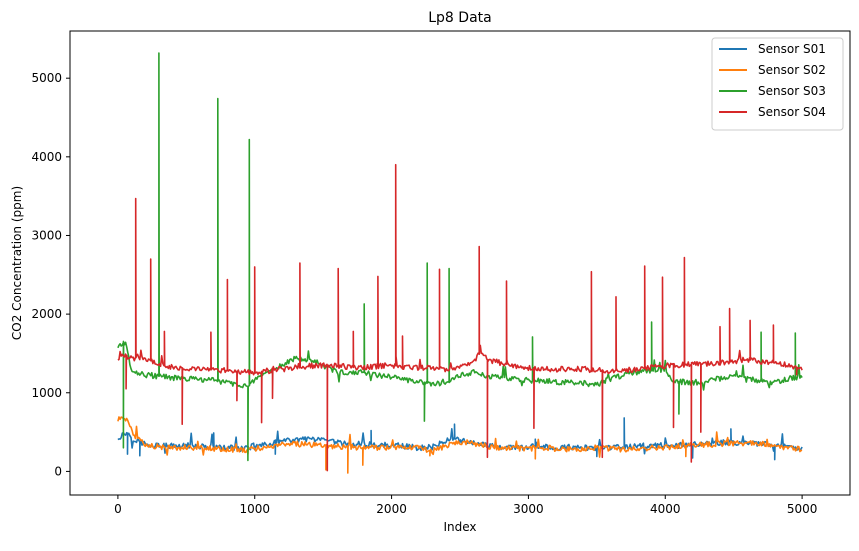  I want to click on legend-entry: Sensor S02, so click(792, 70).